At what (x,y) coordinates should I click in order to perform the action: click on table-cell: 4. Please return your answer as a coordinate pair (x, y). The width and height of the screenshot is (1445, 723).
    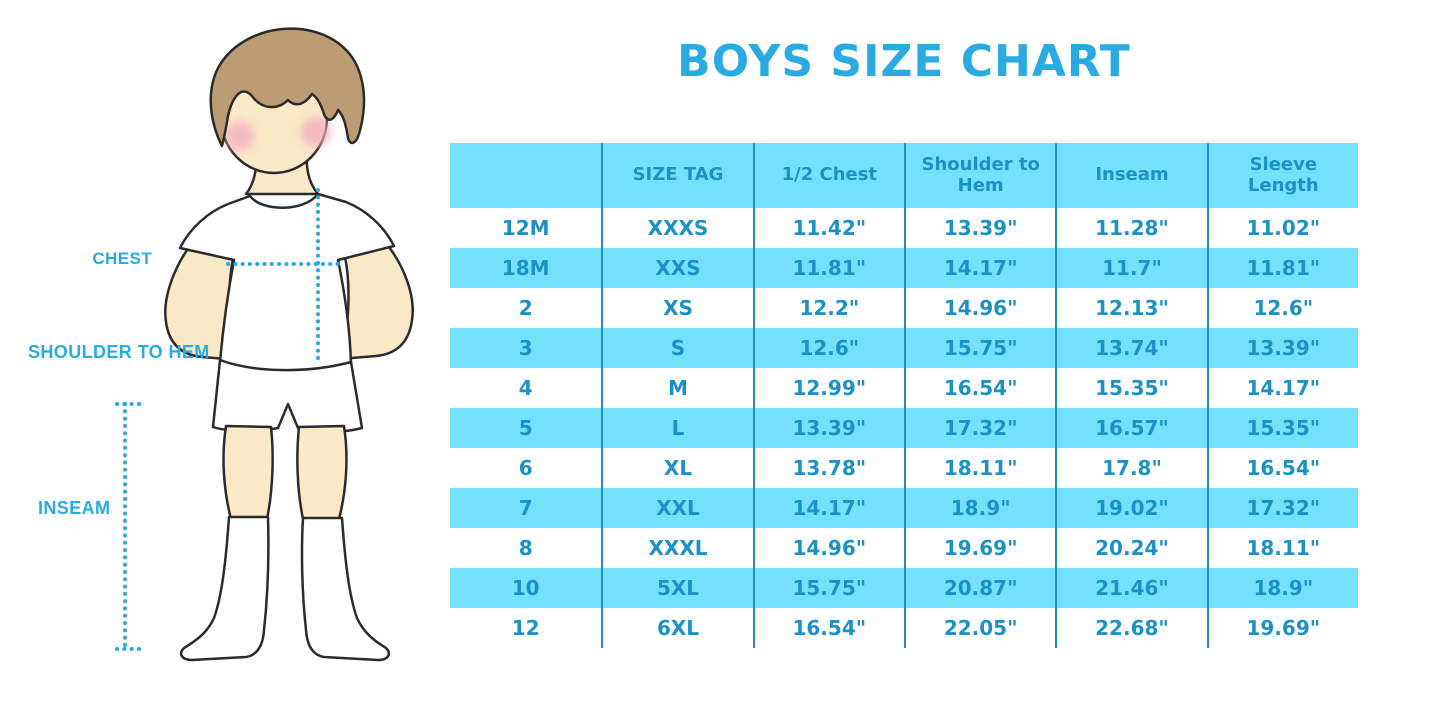
    Looking at the image, I should click on (525, 388).